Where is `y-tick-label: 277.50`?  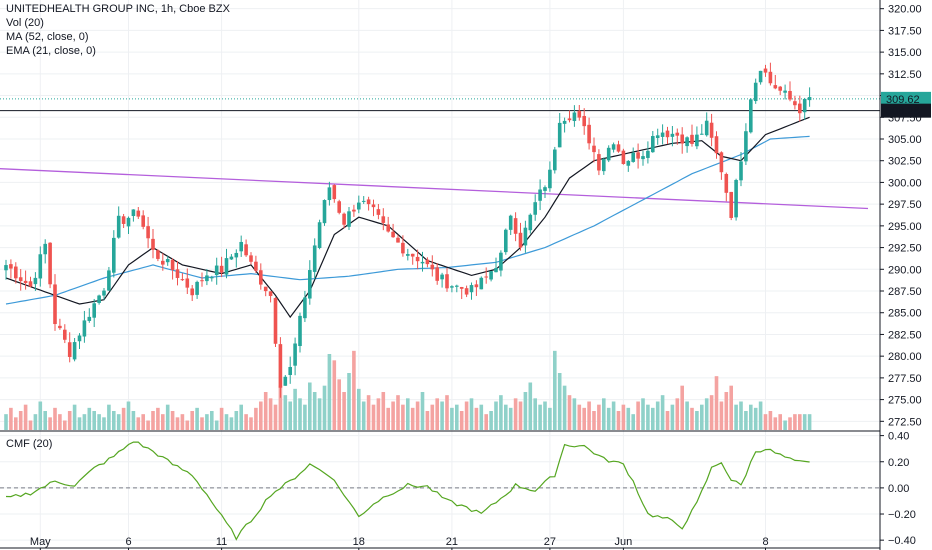 y-tick-label: 277.50 is located at coordinates (905, 379).